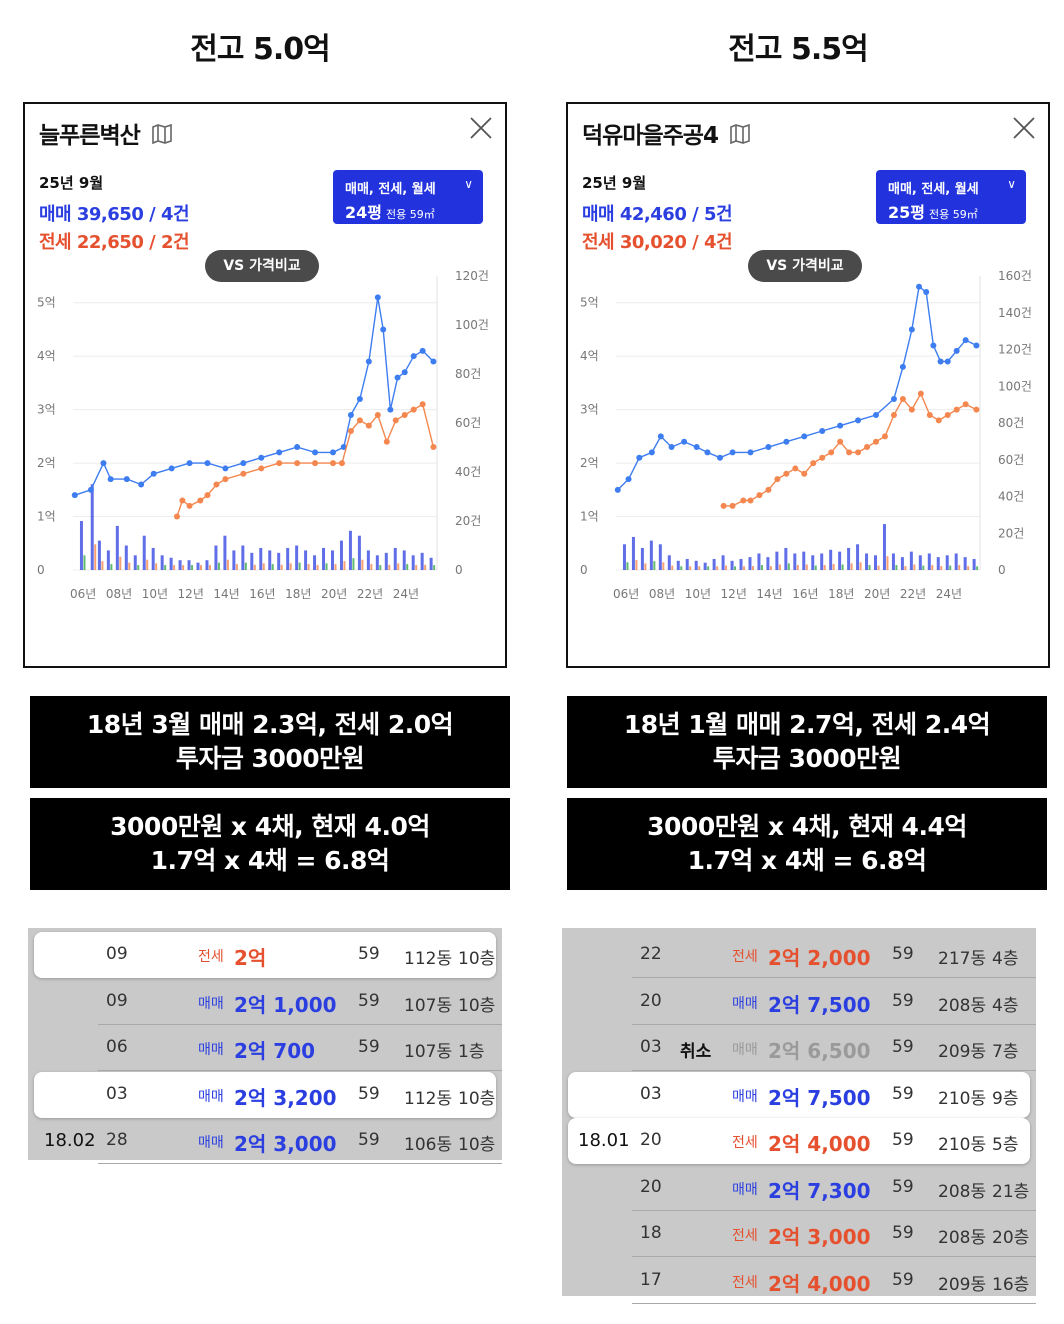  What do you see at coordinates (651, 1279) in the screenshot?
I see `day-cell: 17` at bounding box center [651, 1279].